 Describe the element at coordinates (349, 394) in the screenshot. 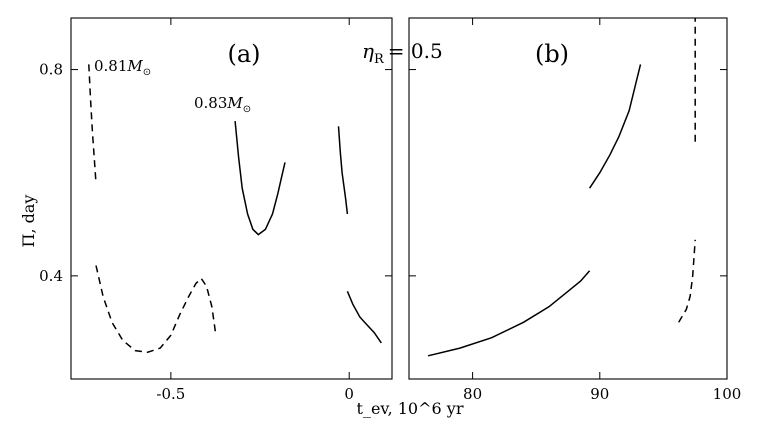

I see `x-tick-label: 0` at that location.